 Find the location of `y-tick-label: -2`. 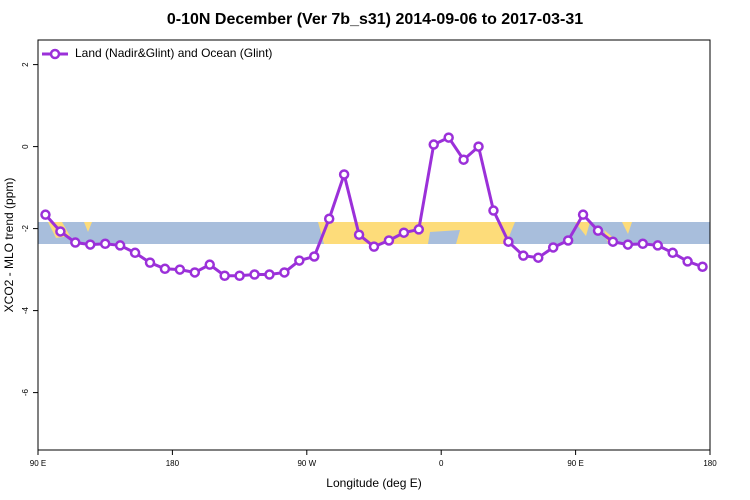

y-tick-label: -2 is located at coordinates (25, 228).